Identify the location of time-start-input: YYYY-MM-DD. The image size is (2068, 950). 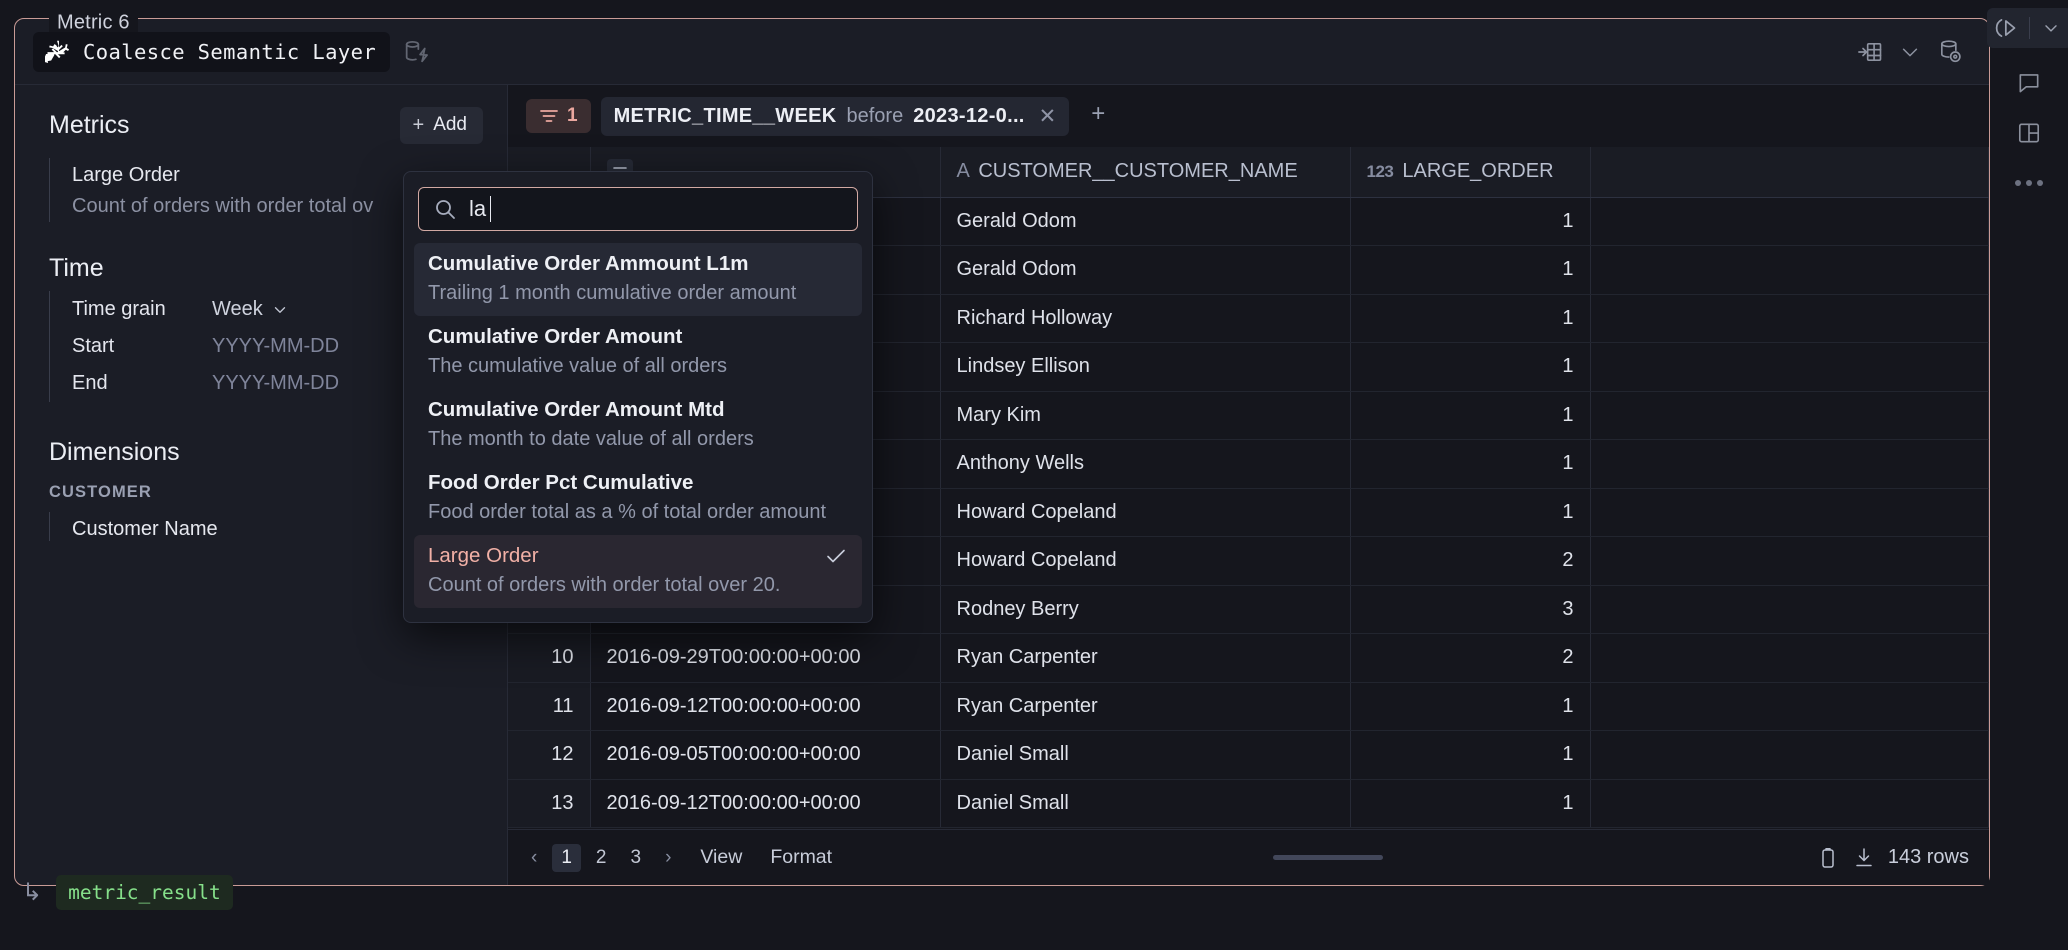
(276, 346).